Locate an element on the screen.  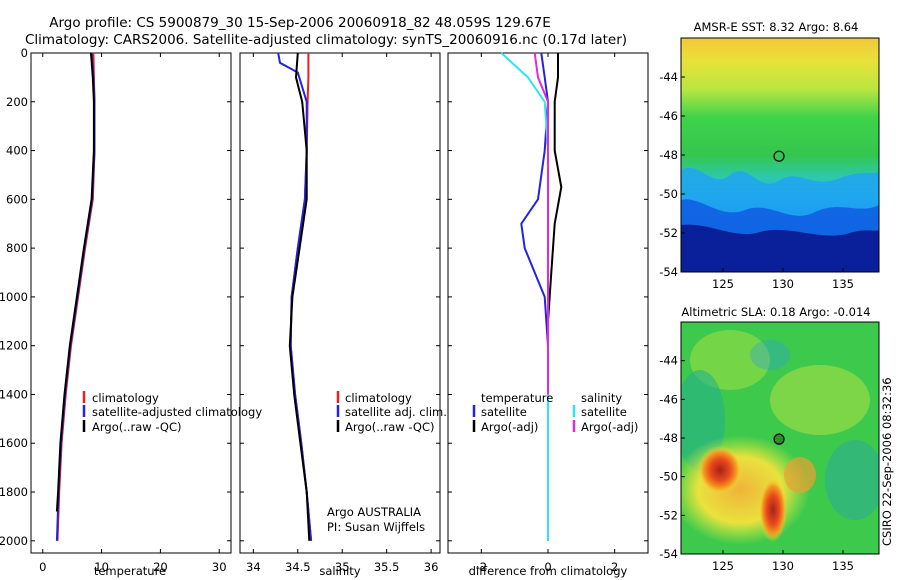
series-line-satellite-adjusted-climatology is located at coordinates (75, 296).